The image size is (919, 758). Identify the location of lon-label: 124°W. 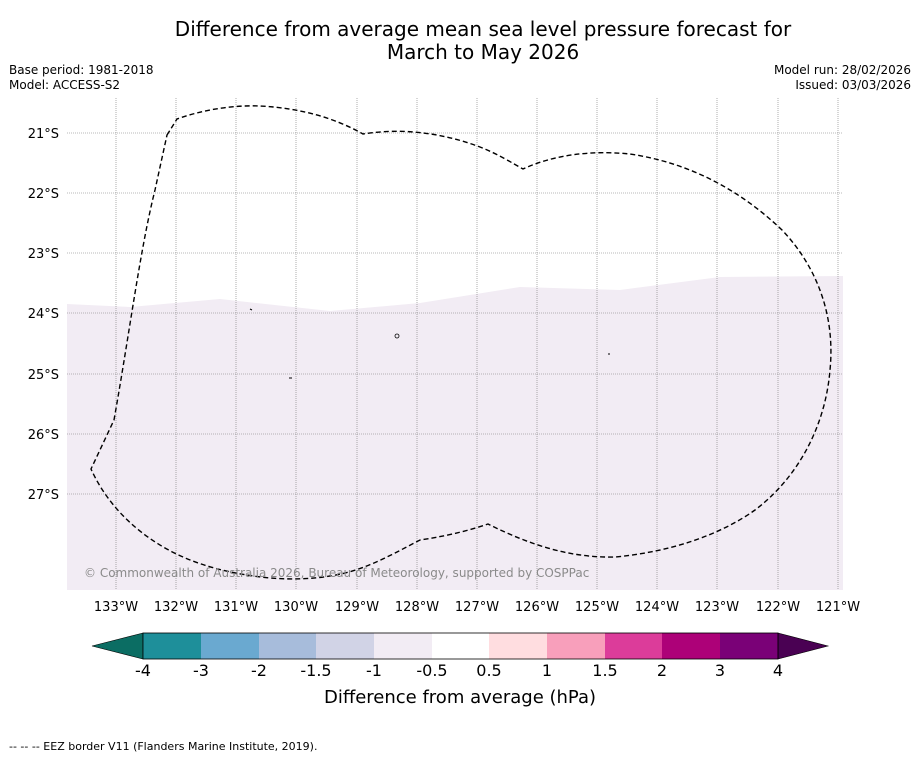
(657, 607).